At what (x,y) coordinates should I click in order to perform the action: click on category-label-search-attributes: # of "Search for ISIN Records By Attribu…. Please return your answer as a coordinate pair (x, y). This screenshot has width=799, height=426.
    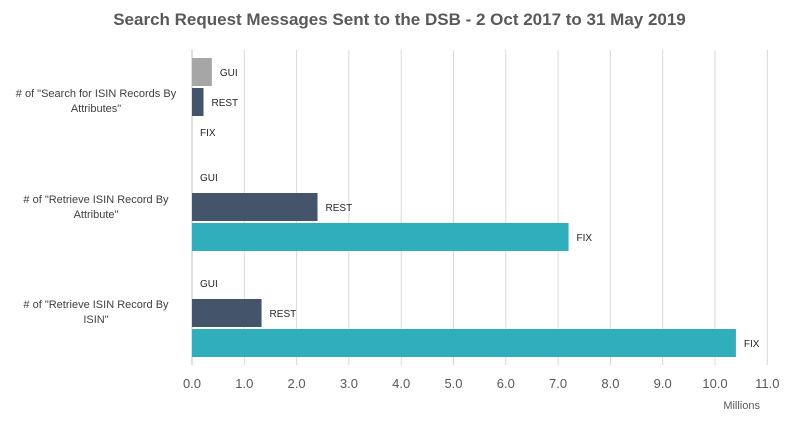
    Looking at the image, I should click on (96, 101).